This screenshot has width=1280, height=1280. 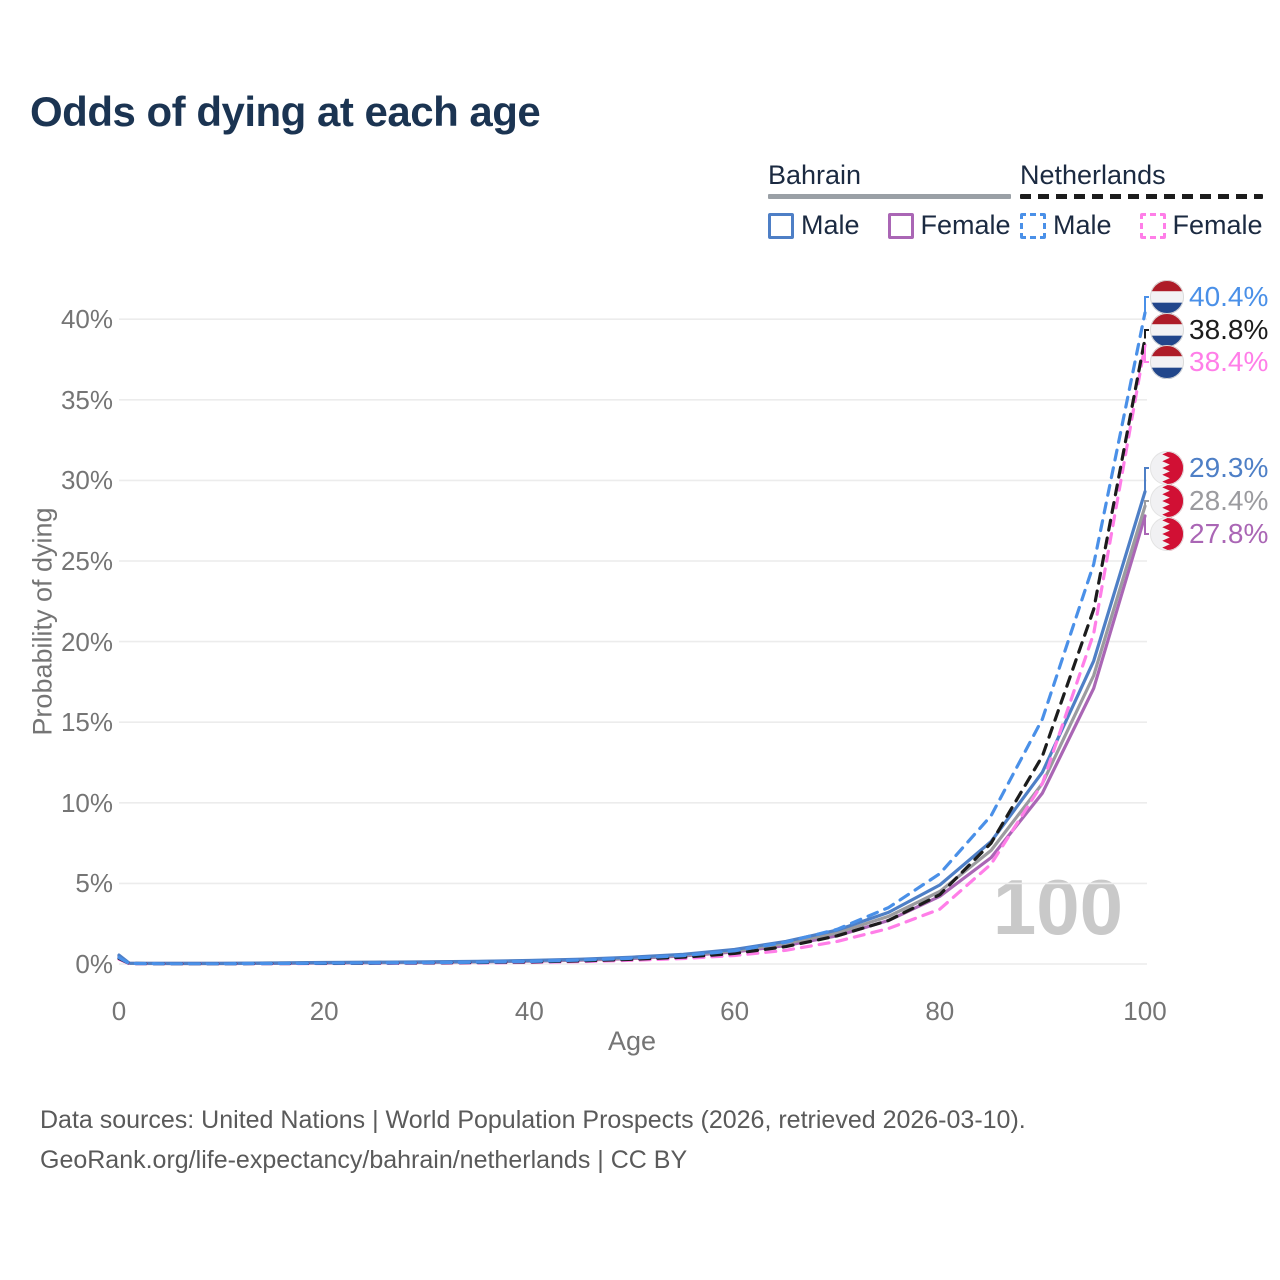 I want to click on x-tick-40: 40, so click(x=529, y=1011).